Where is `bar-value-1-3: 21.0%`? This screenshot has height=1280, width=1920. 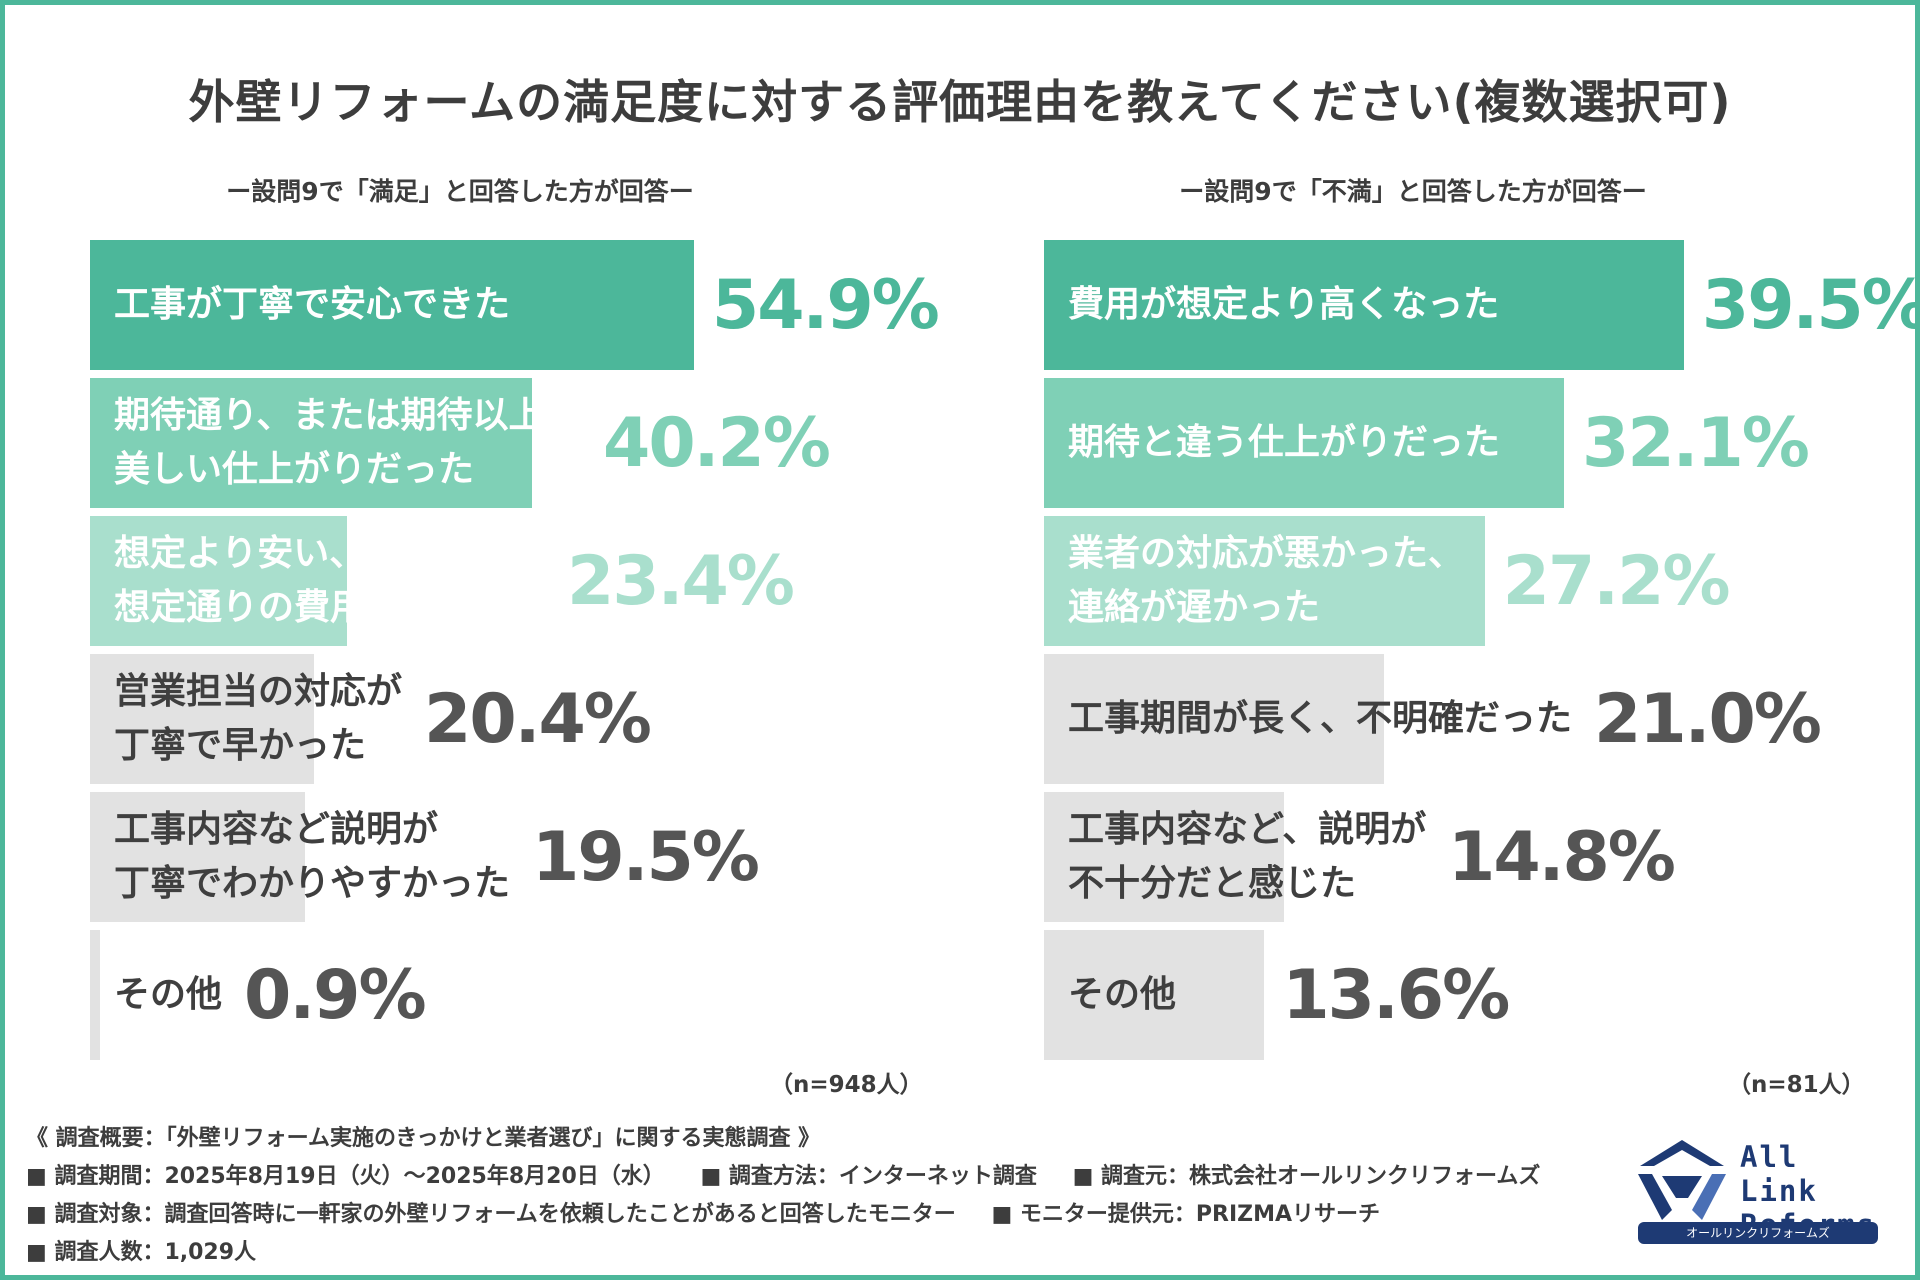 bar-value-1-3: 21.0% is located at coordinates (1708, 719).